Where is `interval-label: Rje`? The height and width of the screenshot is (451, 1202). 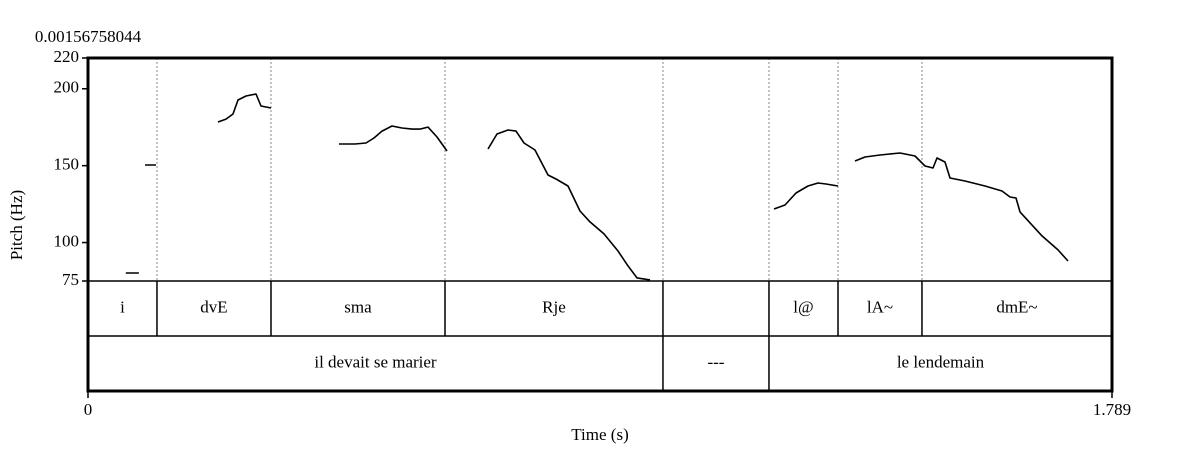
interval-label: Rje is located at coordinates (554, 306).